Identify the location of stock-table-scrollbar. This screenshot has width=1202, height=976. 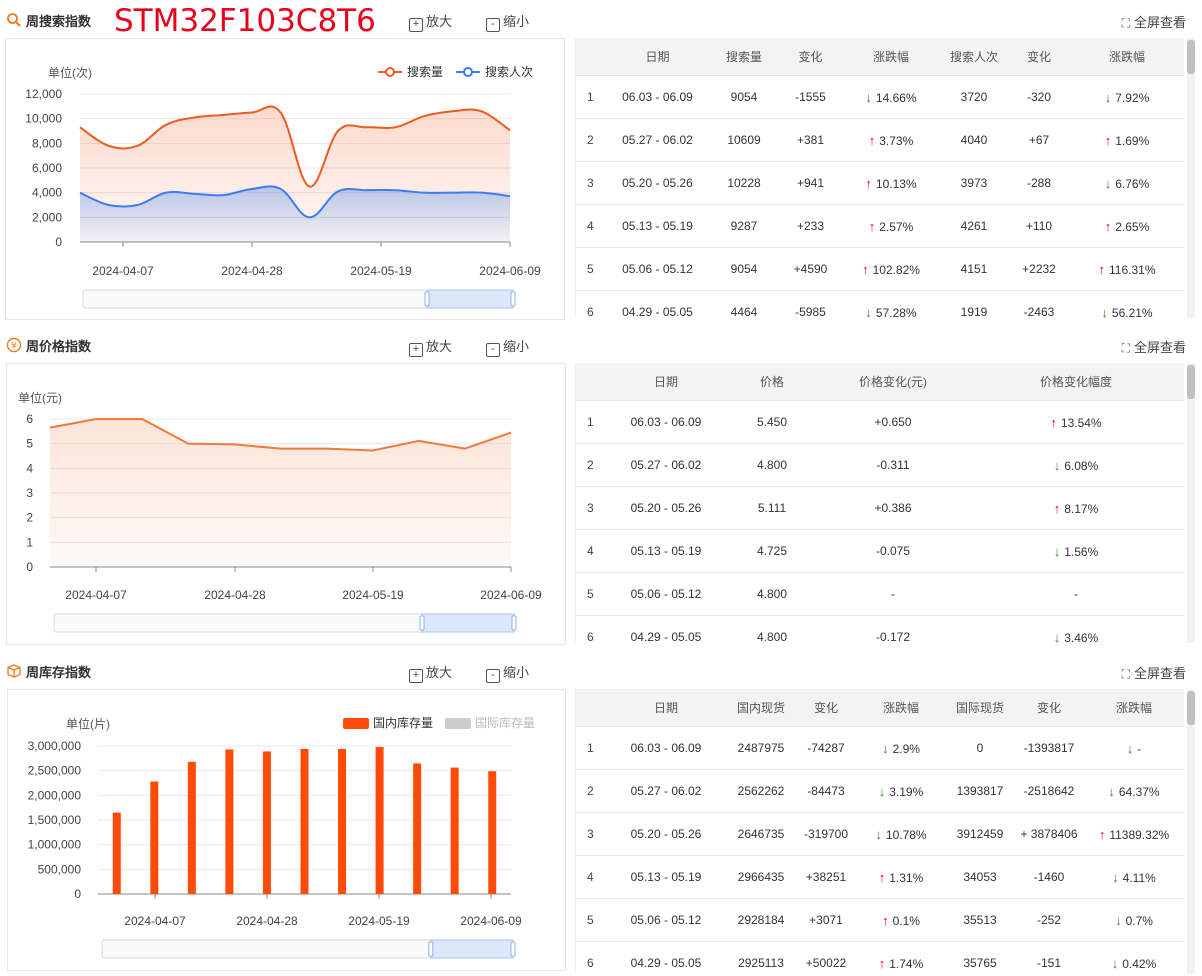
(1191, 831).